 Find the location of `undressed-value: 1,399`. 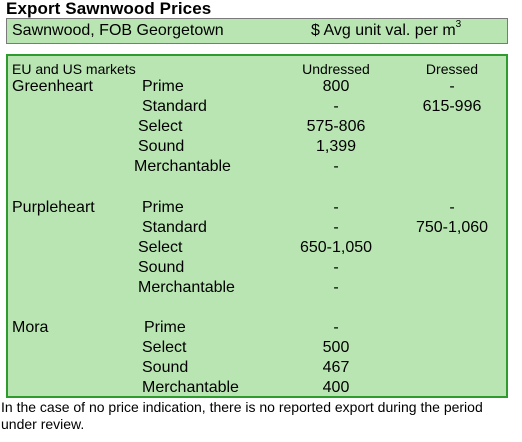

undressed-value: 1,399 is located at coordinates (336, 146).